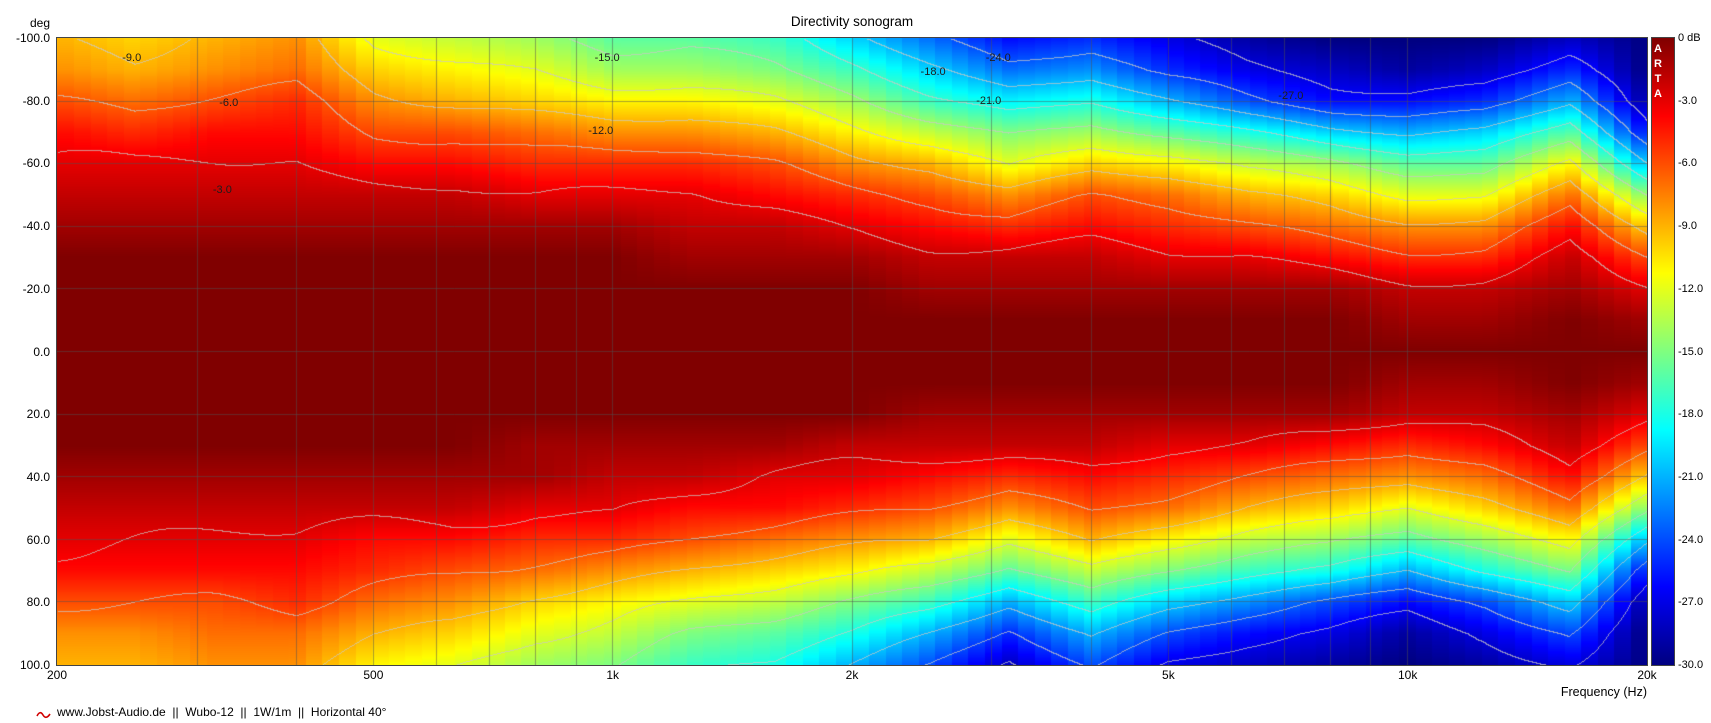  What do you see at coordinates (1658, 73) in the screenshot?
I see `arta-watermark: ARTA` at bounding box center [1658, 73].